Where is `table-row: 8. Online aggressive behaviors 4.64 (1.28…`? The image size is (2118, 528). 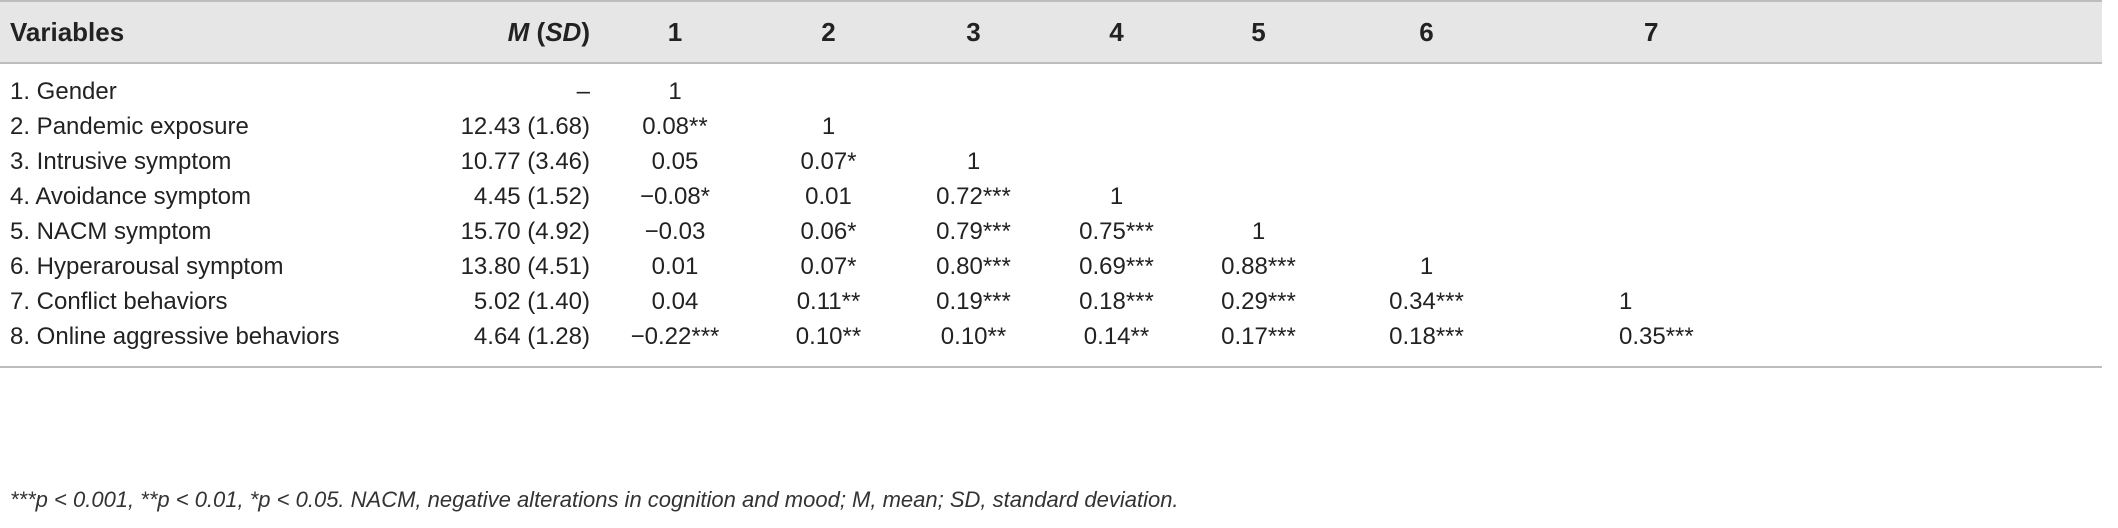
table-row: 8. Online aggressive behaviors 4.64 (1.28… is located at coordinates (1051, 343).